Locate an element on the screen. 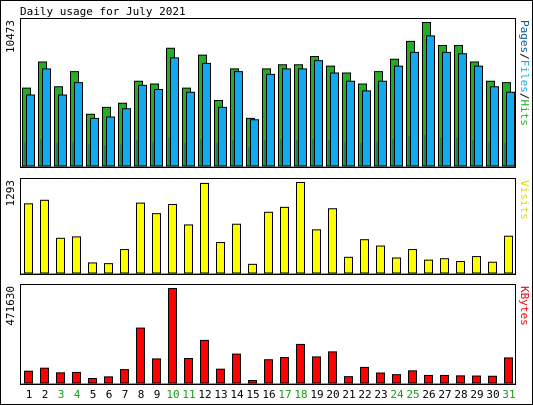  day-label-29: 29 is located at coordinates (476, 394).